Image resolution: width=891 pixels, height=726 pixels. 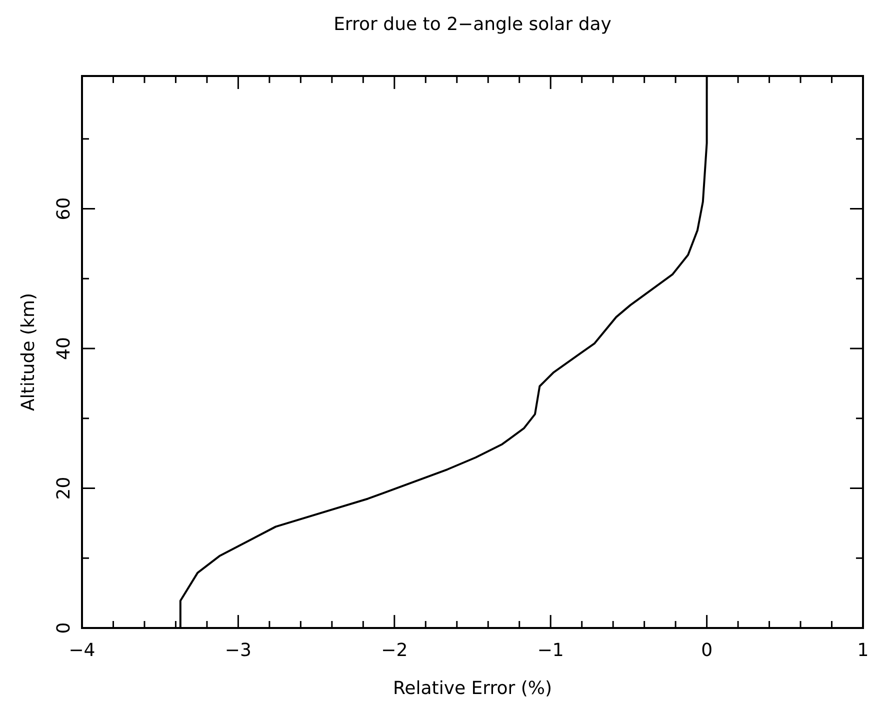 I want to click on x-tick-label: 1, so click(x=863, y=650).